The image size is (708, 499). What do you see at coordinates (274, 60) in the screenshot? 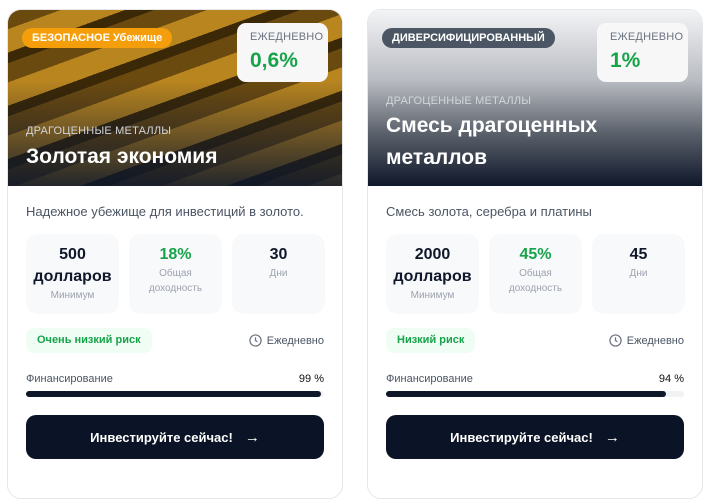
I see `daily-value: 0,6%` at bounding box center [274, 60].